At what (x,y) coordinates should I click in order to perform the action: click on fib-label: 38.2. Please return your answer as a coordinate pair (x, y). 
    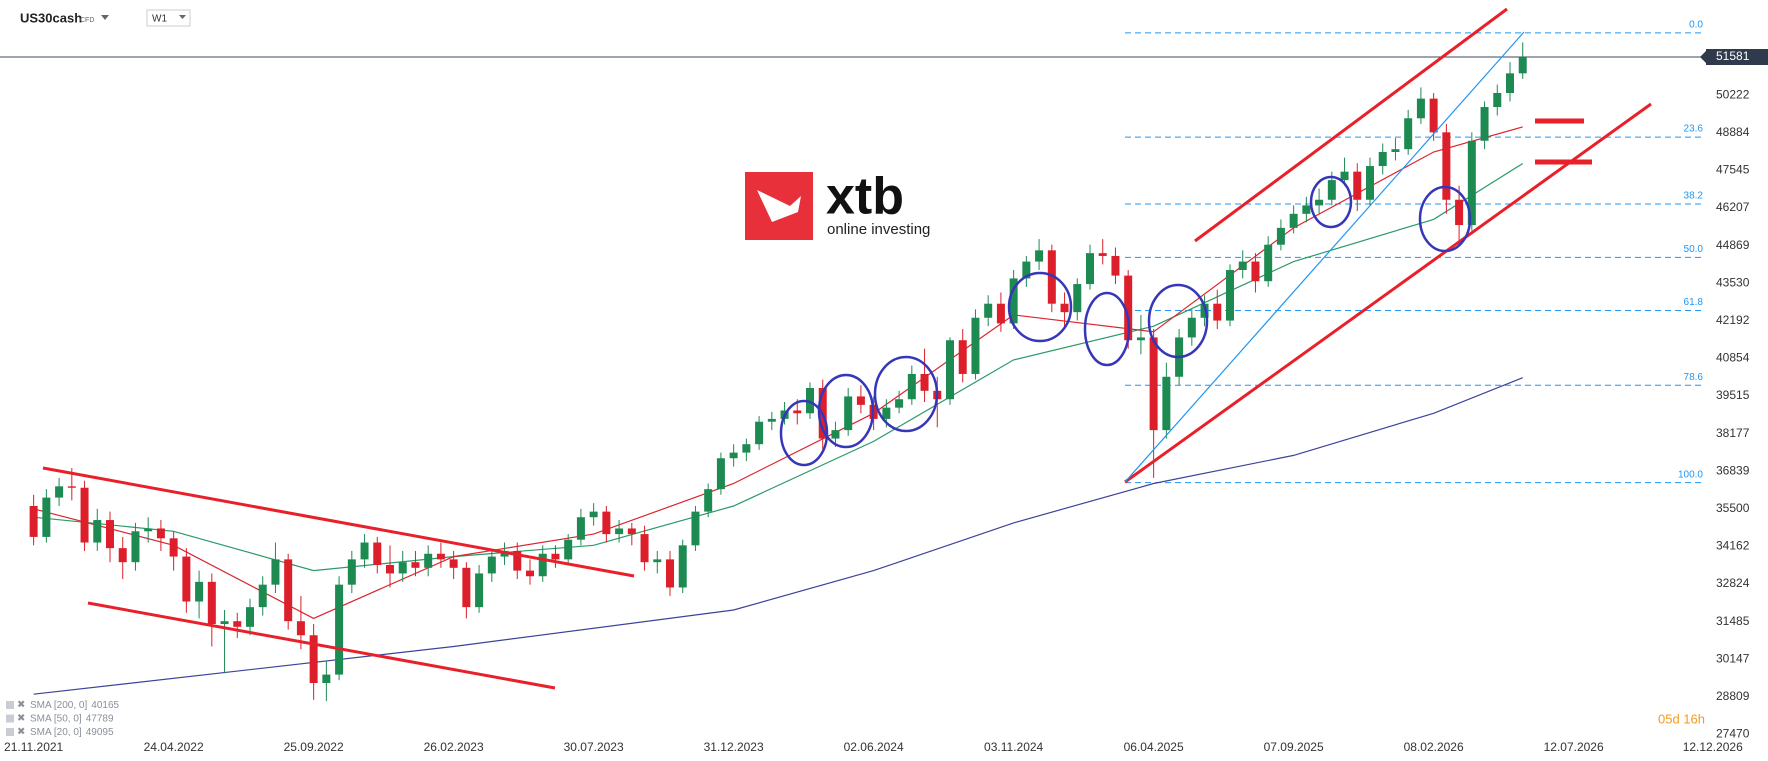
    Looking at the image, I should click on (1694, 196).